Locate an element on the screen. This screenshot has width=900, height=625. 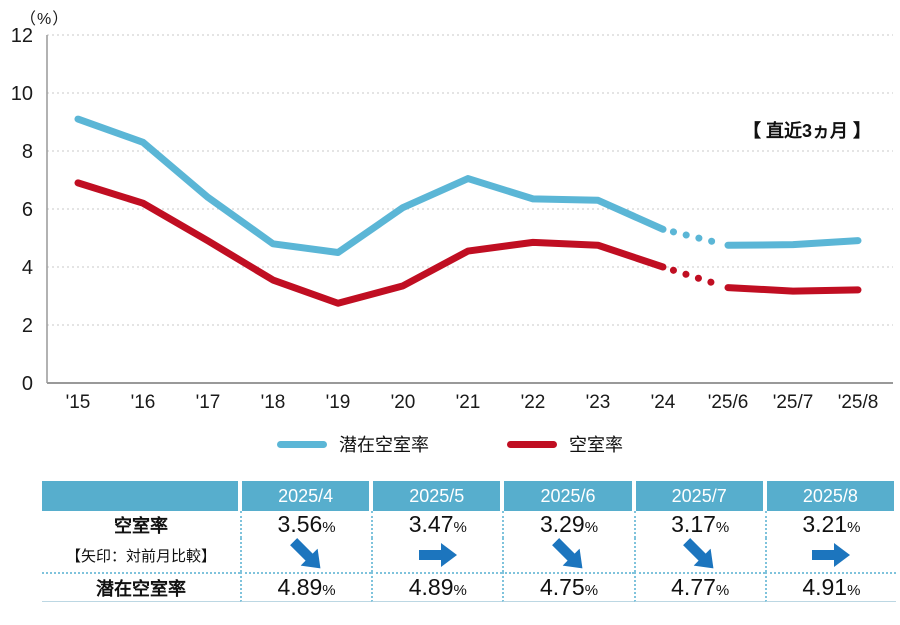
row-label-cell: 空室率 is located at coordinates (141, 524).